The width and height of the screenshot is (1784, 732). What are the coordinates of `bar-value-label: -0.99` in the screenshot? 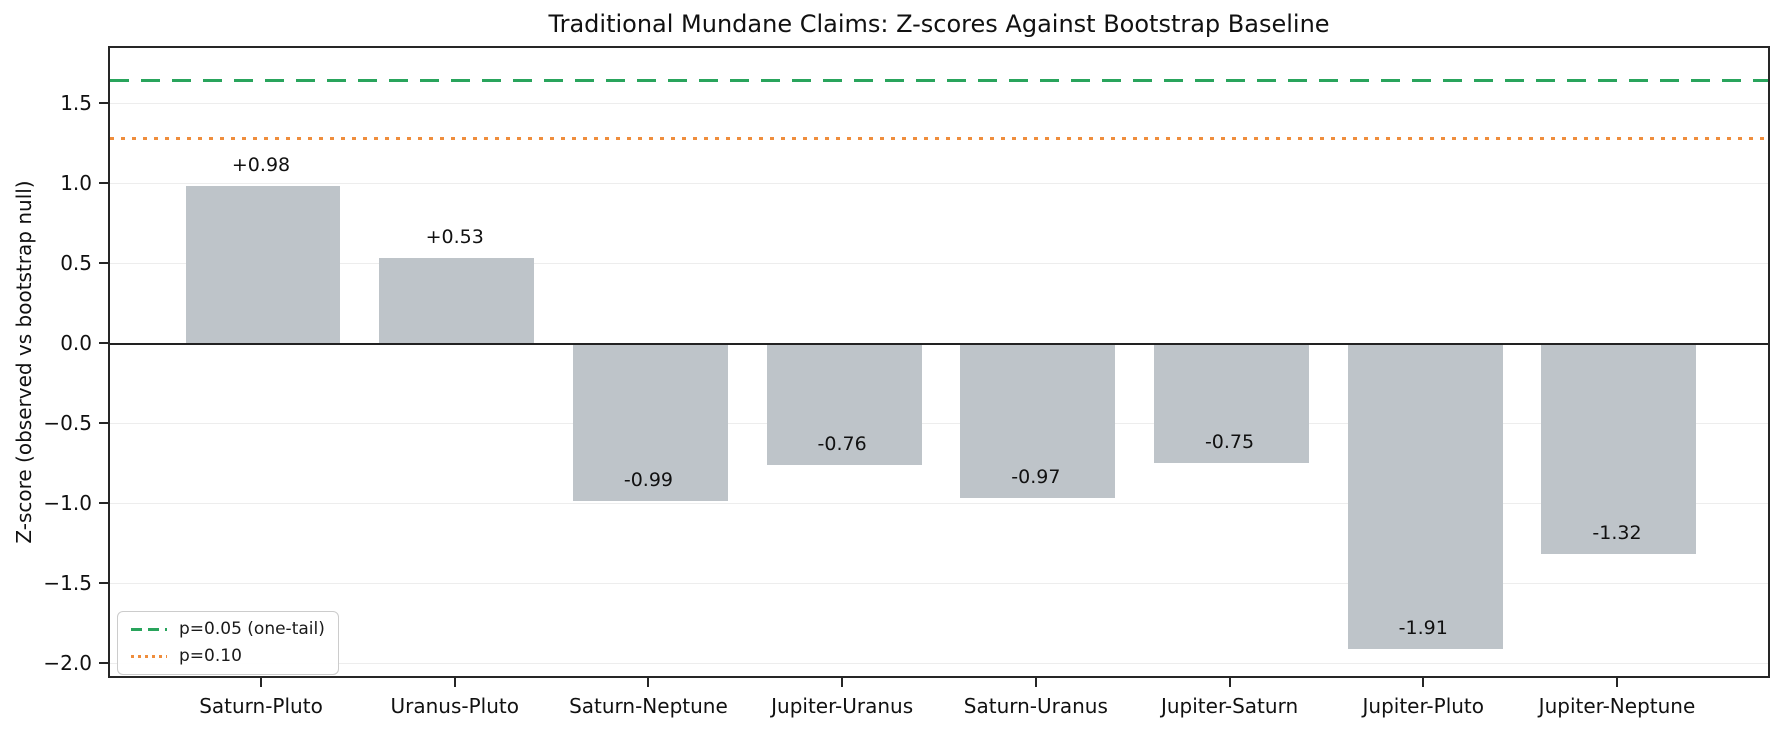 It's located at (648, 480).